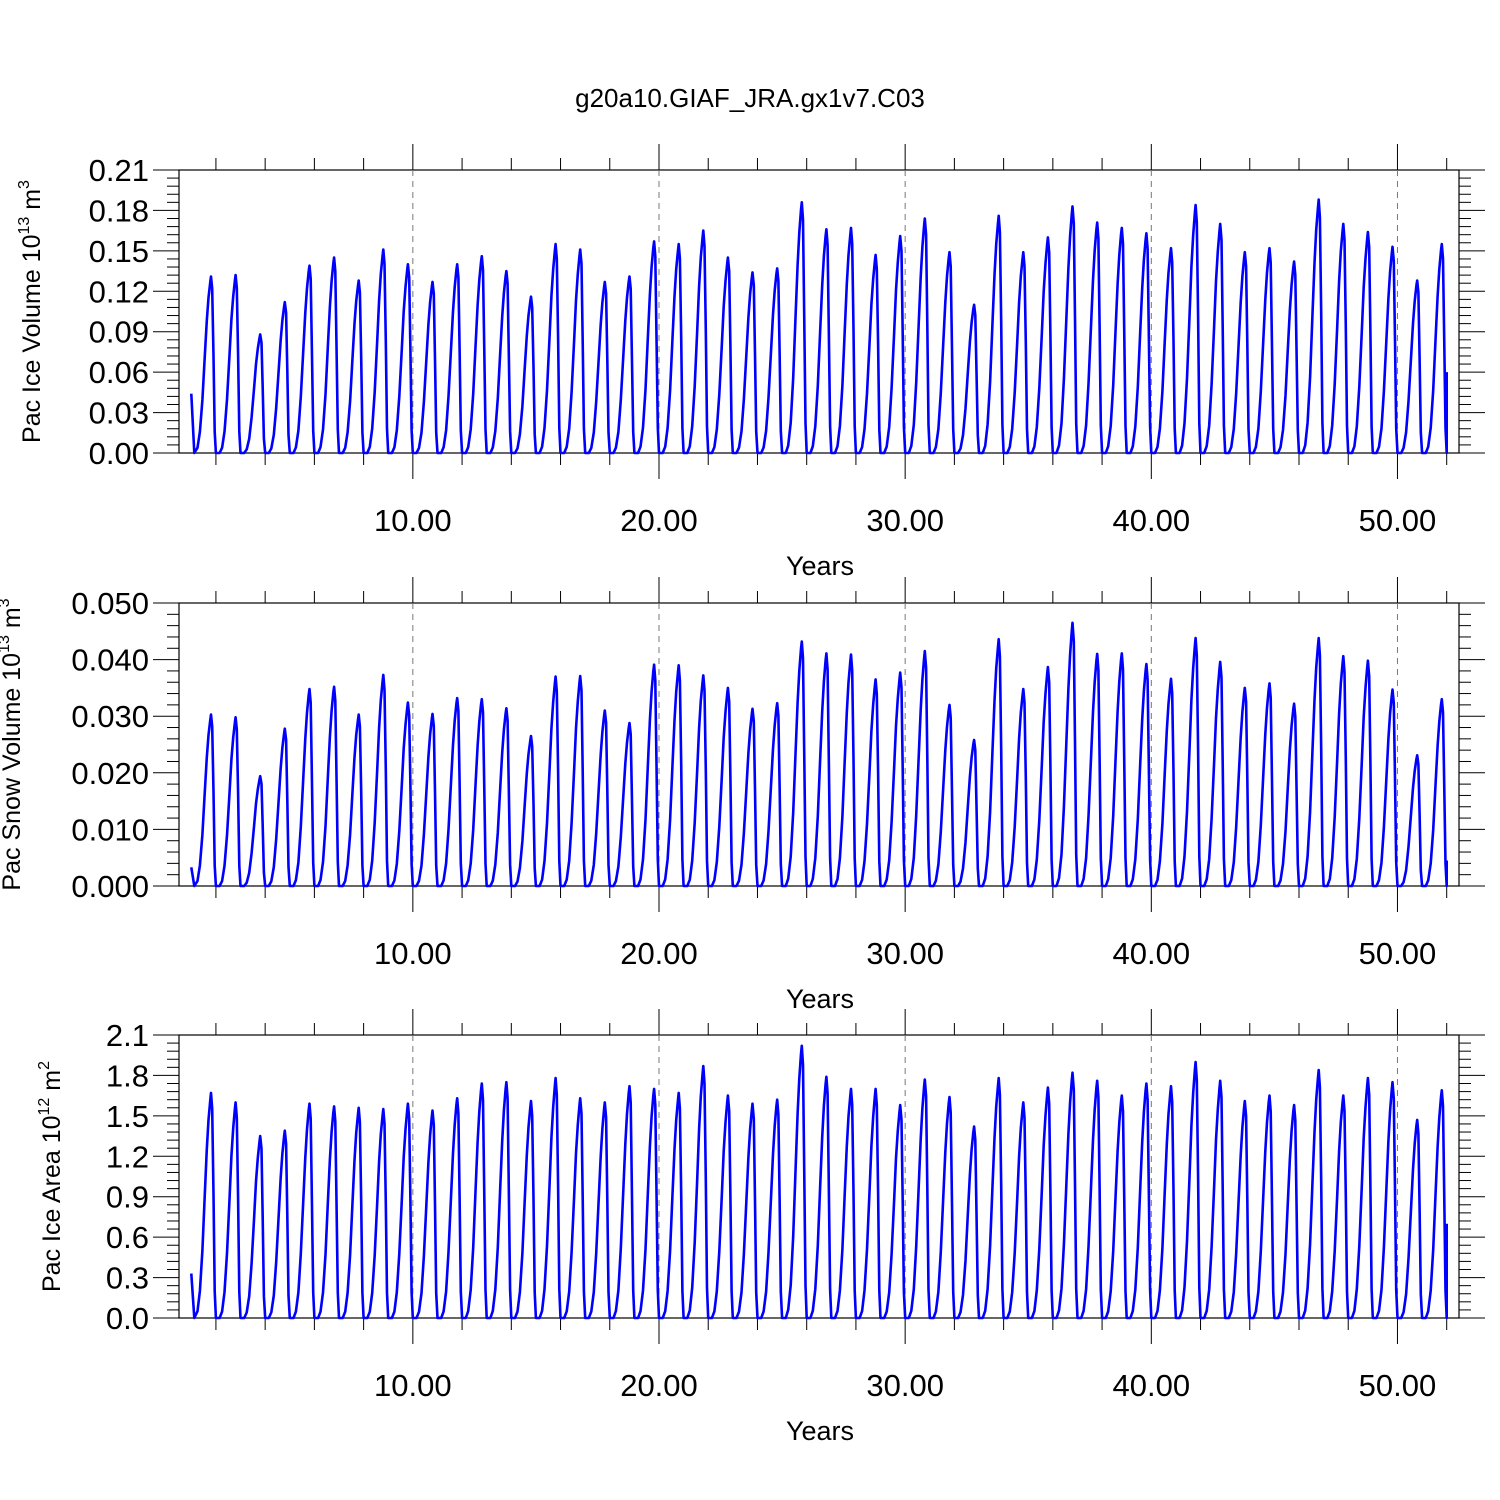  I want to click on y-tick-label: 0.050, so click(110, 603).